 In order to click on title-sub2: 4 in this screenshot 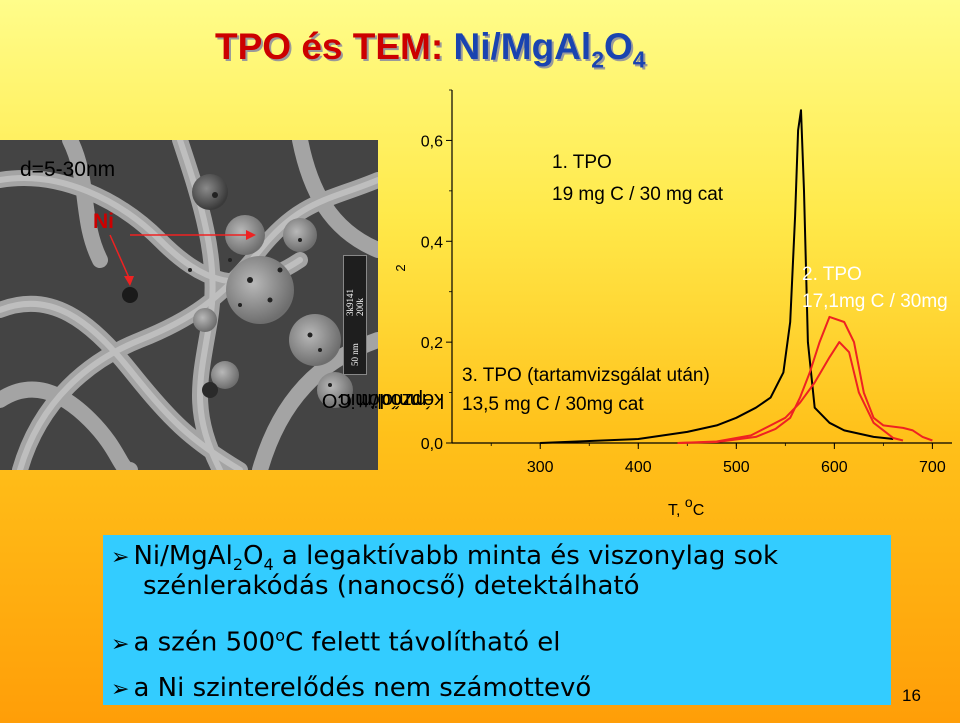, I will do `click(639, 59)`.